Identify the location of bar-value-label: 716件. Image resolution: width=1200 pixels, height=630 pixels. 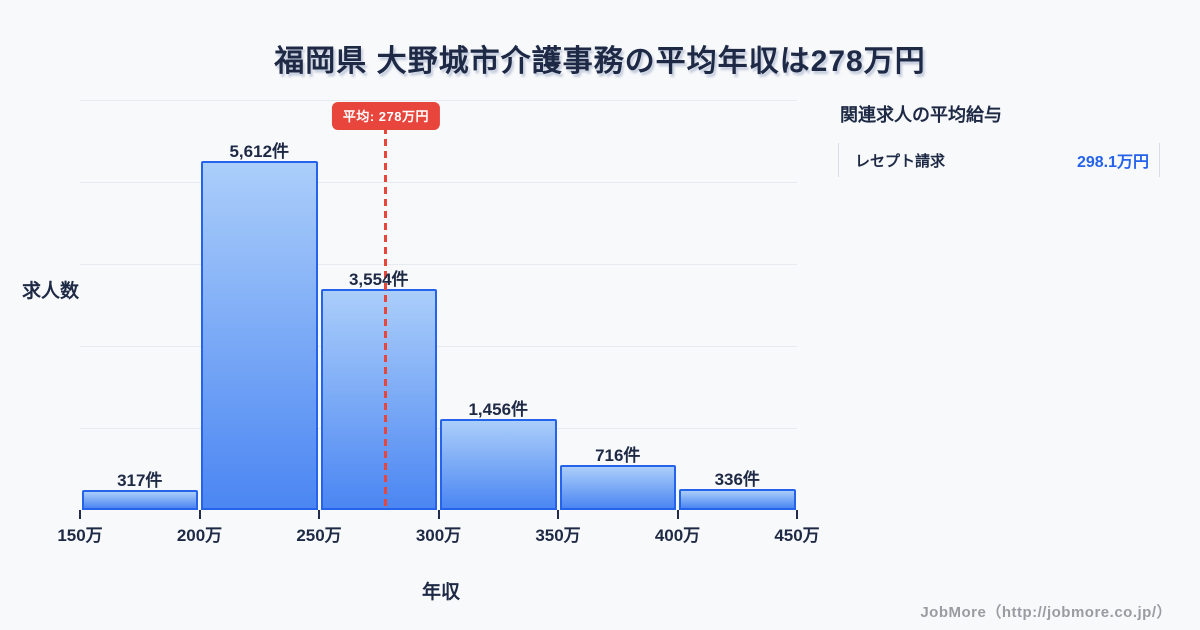
(618, 455).